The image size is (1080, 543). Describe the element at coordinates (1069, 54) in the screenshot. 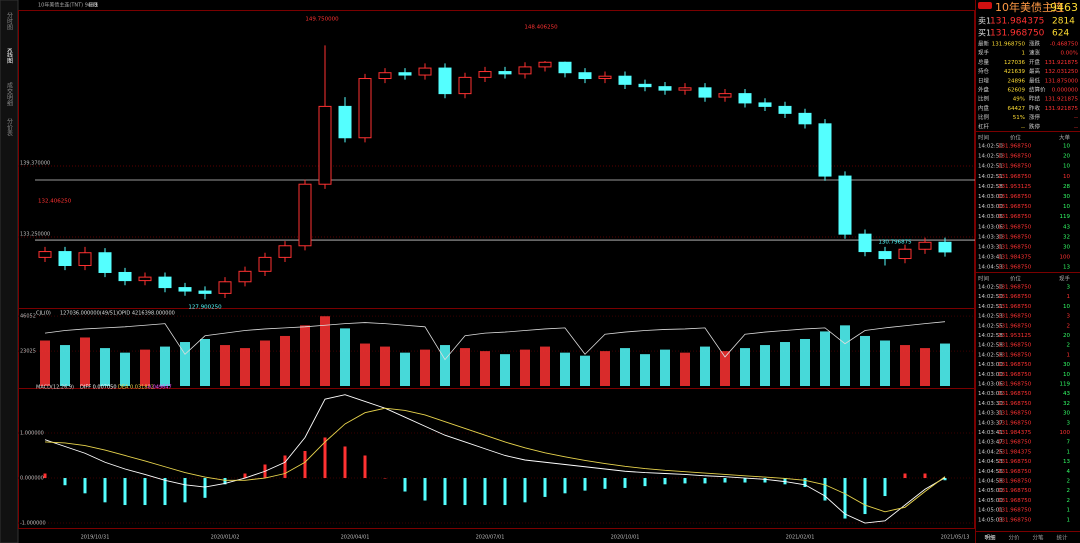

I see `stat-value: 0.00%` at that location.